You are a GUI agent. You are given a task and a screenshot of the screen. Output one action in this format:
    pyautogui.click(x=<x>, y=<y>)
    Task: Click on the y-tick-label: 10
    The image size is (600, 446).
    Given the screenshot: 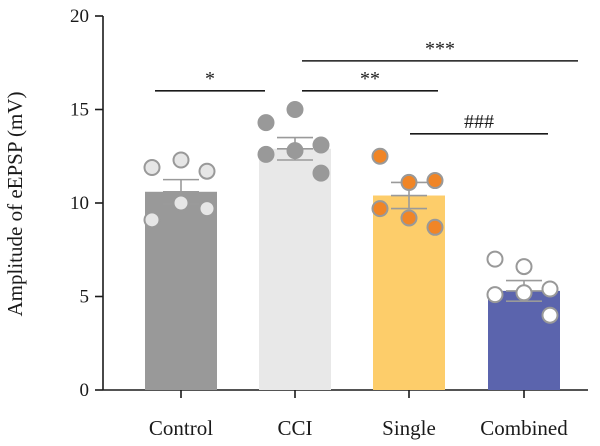 What is the action you would take?
    pyautogui.click(x=79, y=203)
    